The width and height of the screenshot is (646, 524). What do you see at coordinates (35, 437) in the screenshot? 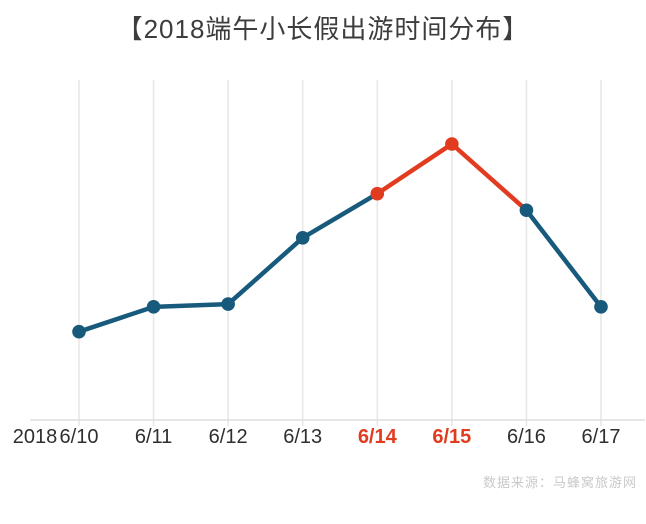
I see `x-axis-year-label: 2018` at bounding box center [35, 437].